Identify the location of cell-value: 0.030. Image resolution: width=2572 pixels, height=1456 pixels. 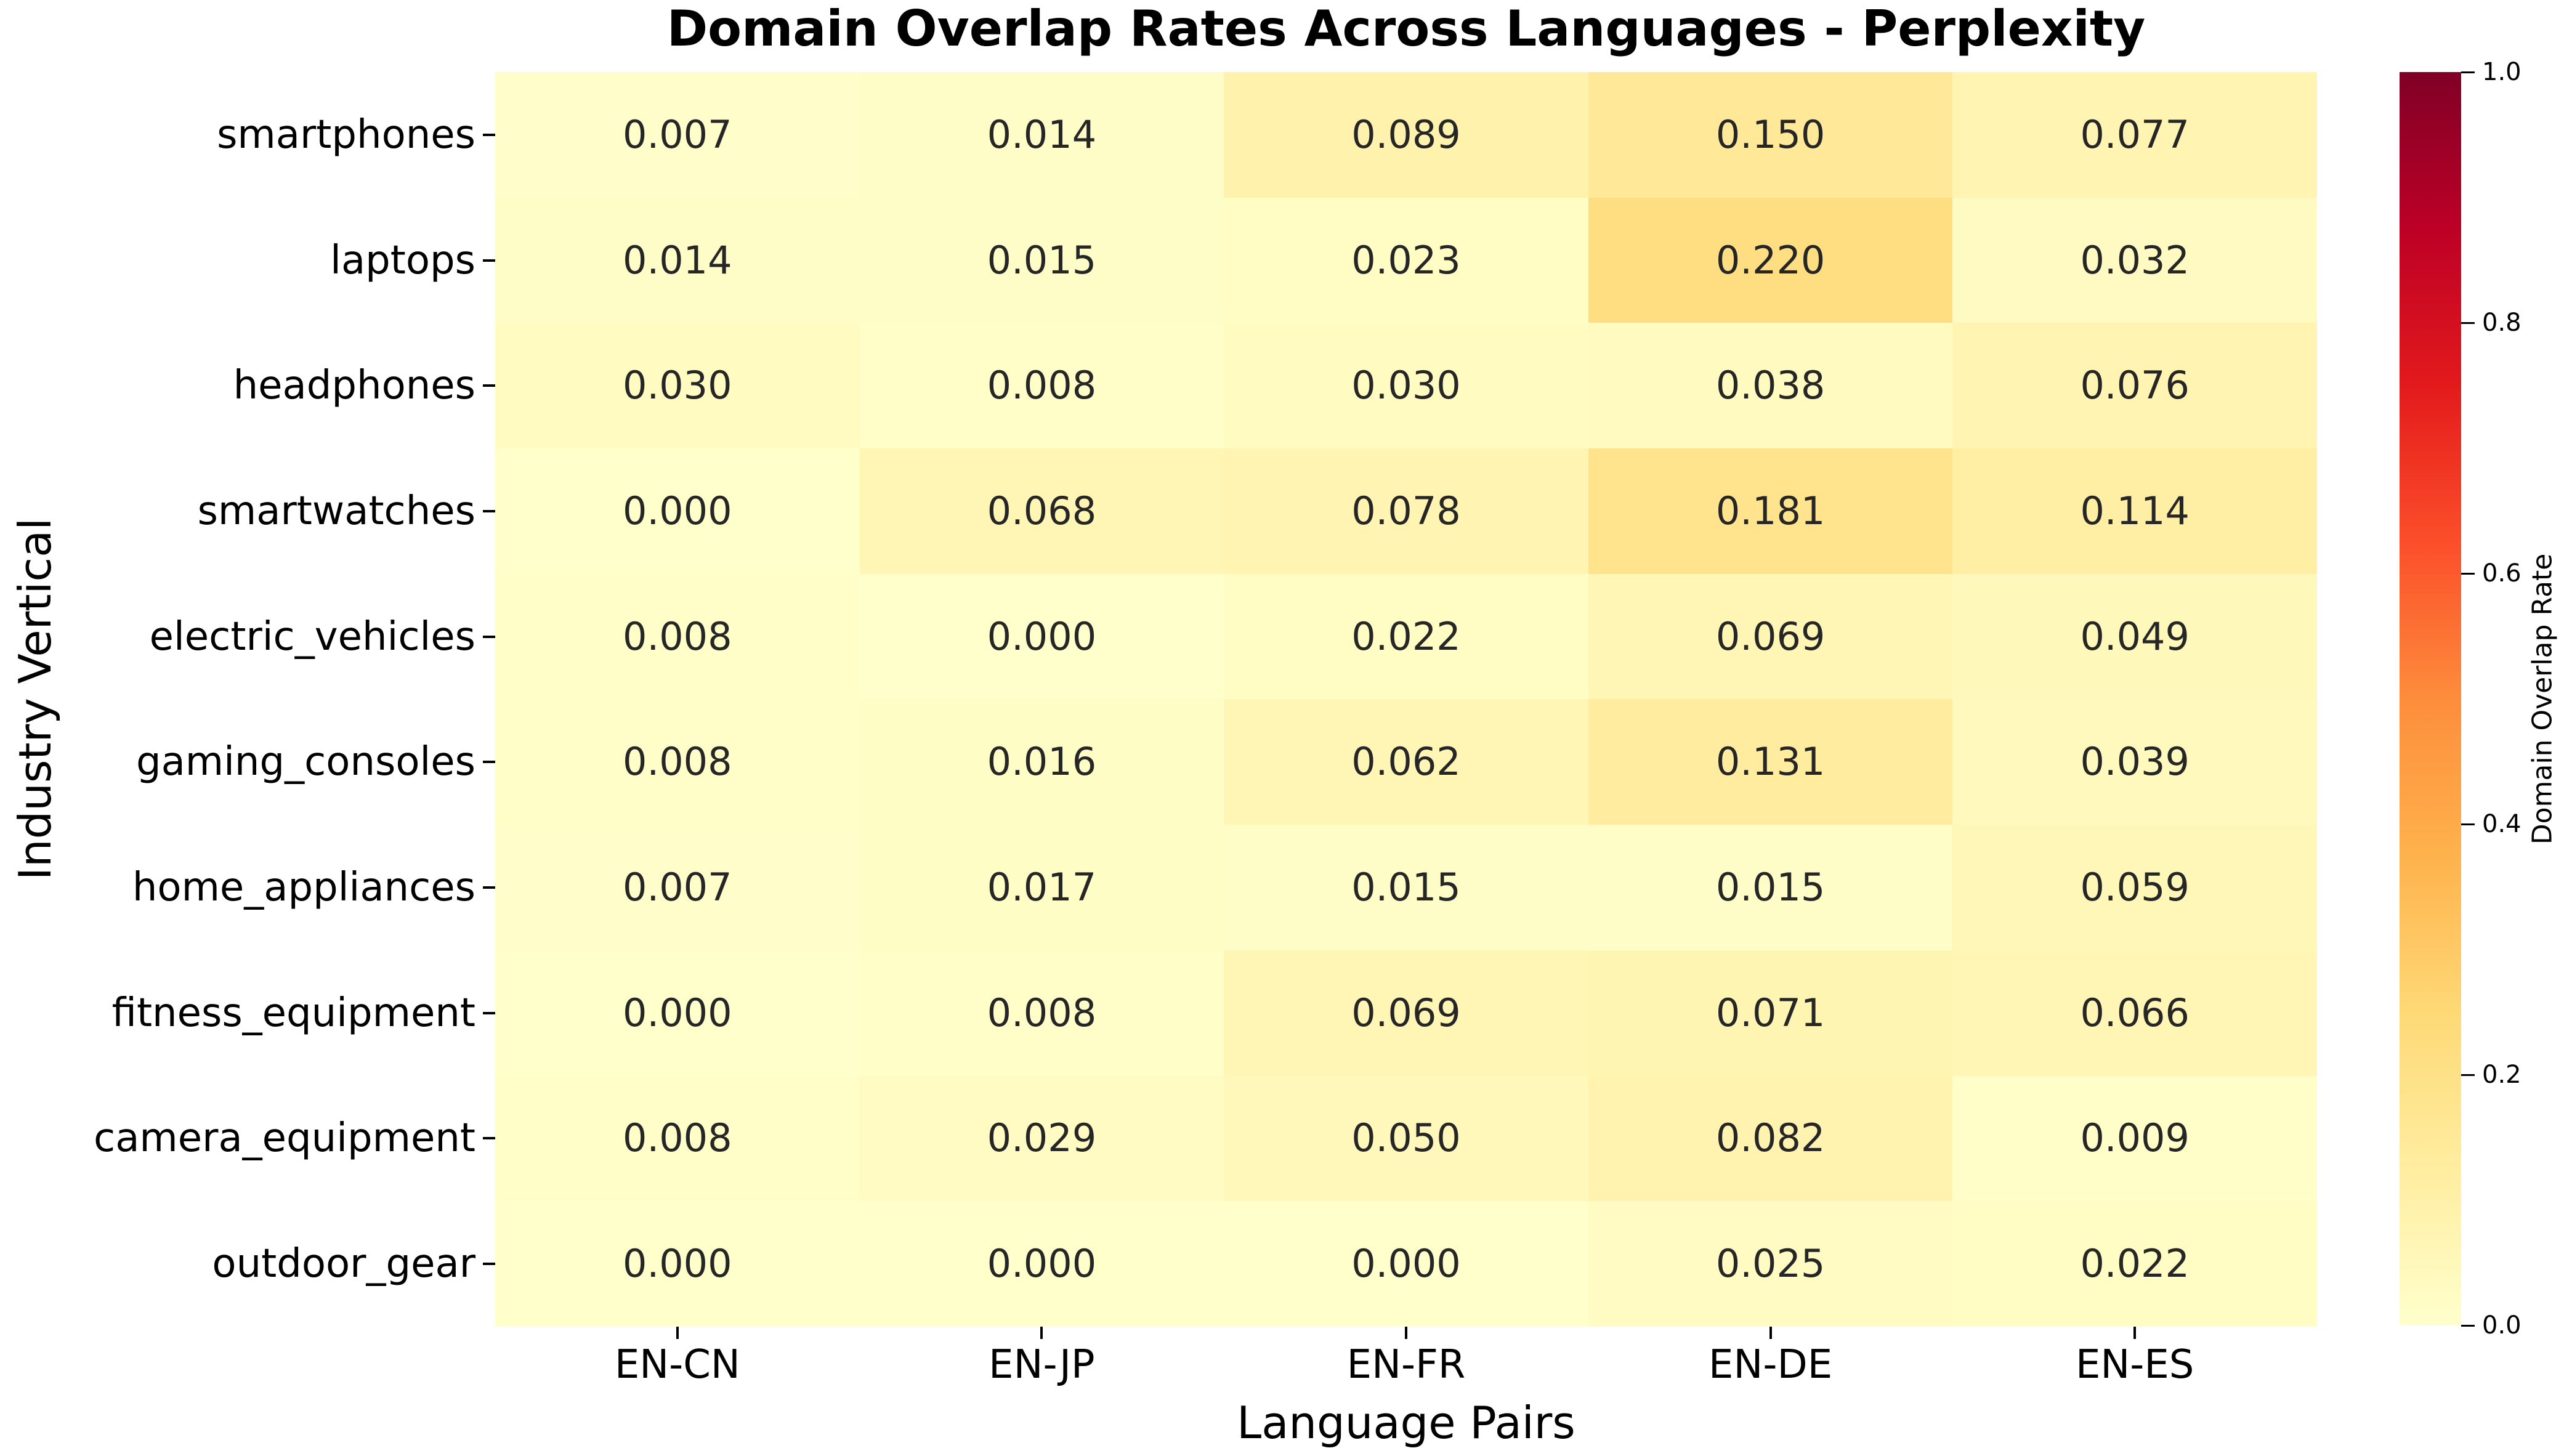
(678, 385).